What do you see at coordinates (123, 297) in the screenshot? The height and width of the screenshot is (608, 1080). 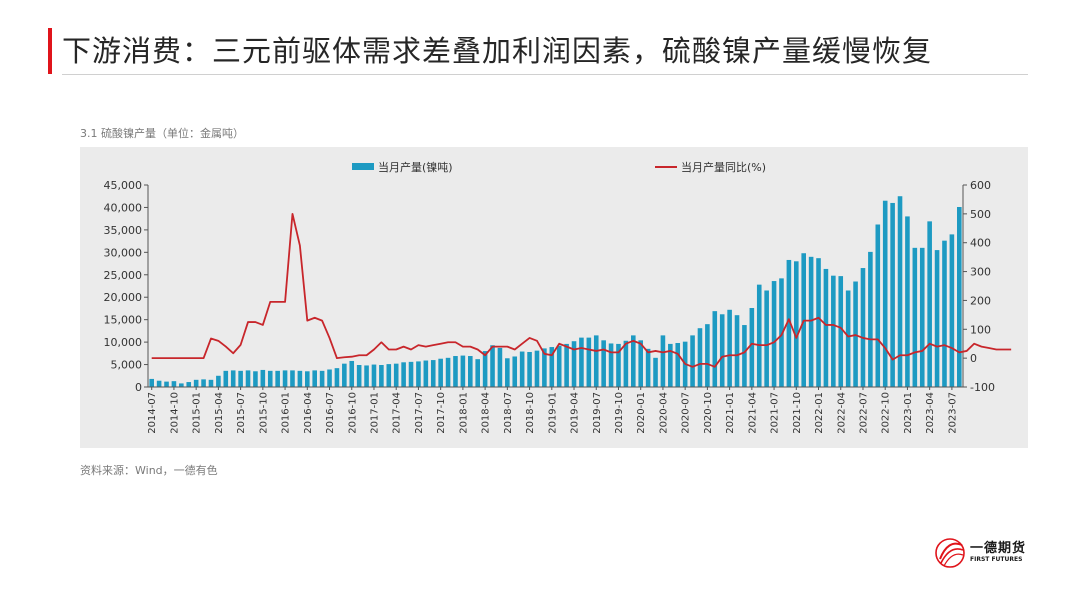 I see `left-tick-label: 20,000` at bounding box center [123, 297].